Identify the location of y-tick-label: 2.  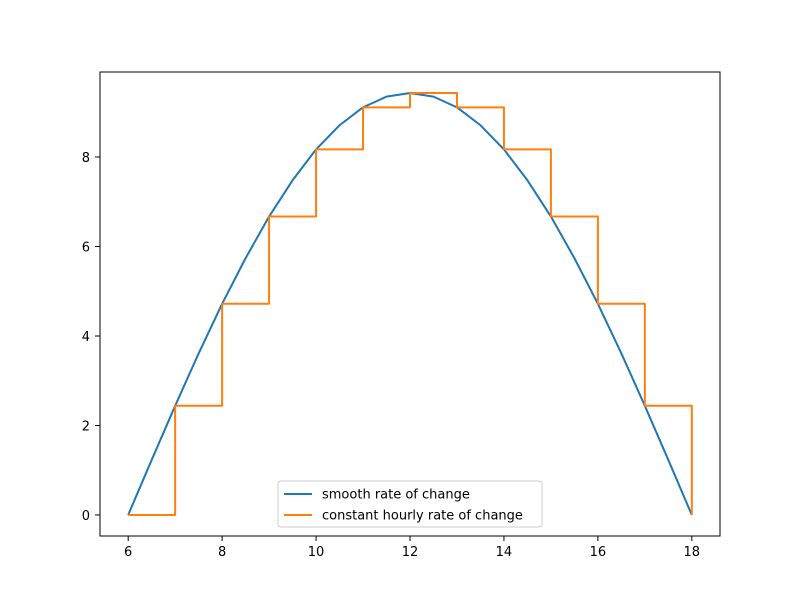
(86, 426).